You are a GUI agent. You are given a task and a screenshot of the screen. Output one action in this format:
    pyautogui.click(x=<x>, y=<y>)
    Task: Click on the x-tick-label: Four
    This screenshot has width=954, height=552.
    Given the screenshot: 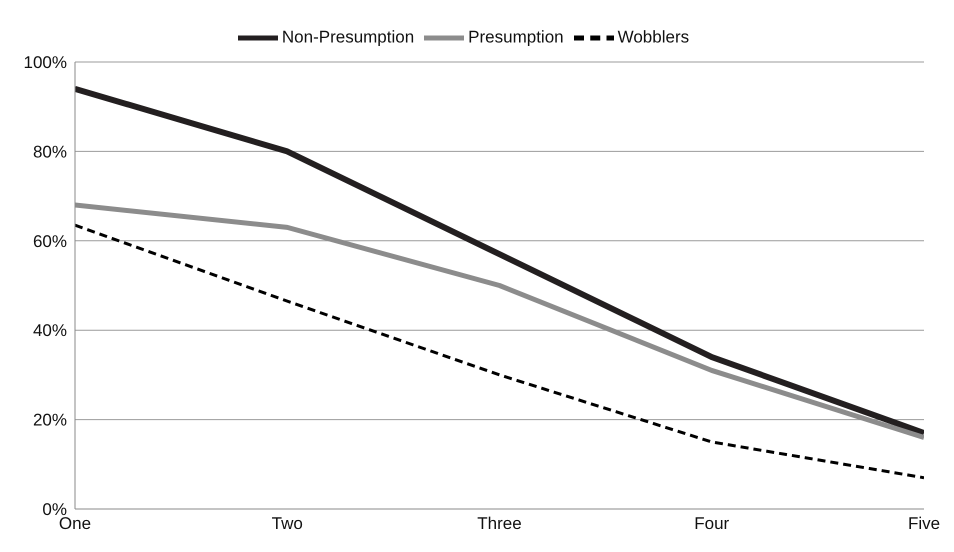 What is the action you would take?
    pyautogui.click(x=712, y=524)
    